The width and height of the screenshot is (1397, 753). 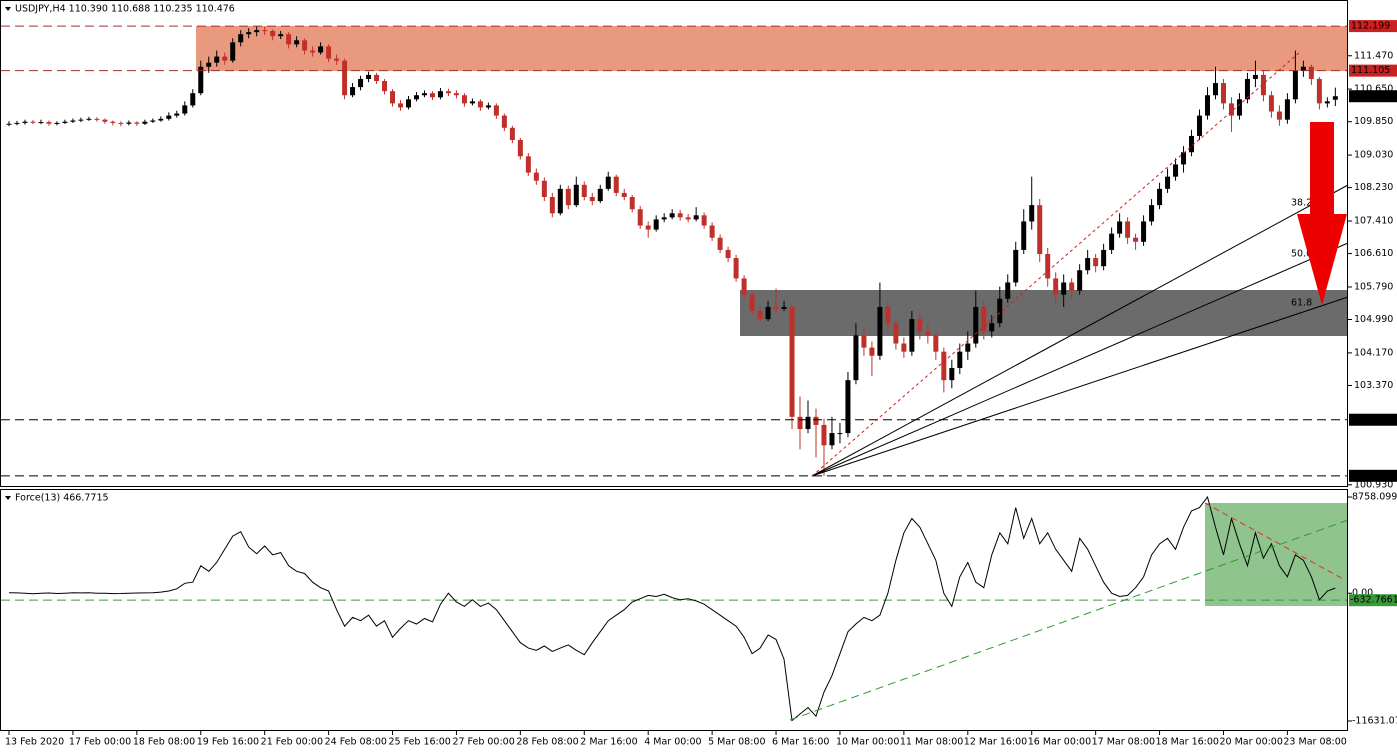 What do you see at coordinates (1059, 742) in the screenshot?
I see `x-tick-label: 16 Mar 00:00` at bounding box center [1059, 742].